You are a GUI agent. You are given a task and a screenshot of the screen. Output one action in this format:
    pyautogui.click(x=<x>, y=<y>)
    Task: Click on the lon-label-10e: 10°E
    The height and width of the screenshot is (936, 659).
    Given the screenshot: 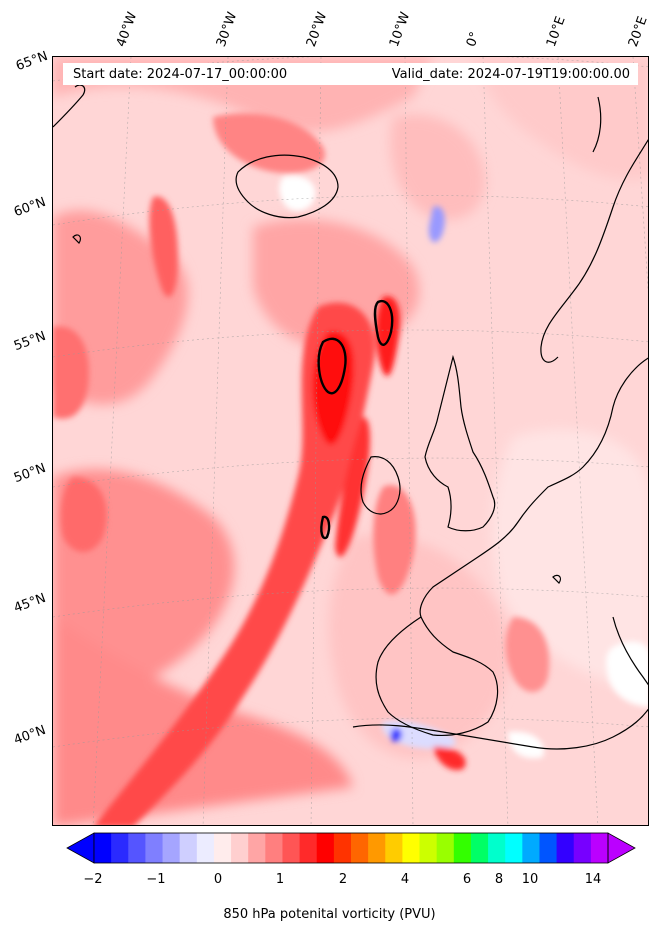 What is the action you would take?
    pyautogui.click(x=556, y=32)
    